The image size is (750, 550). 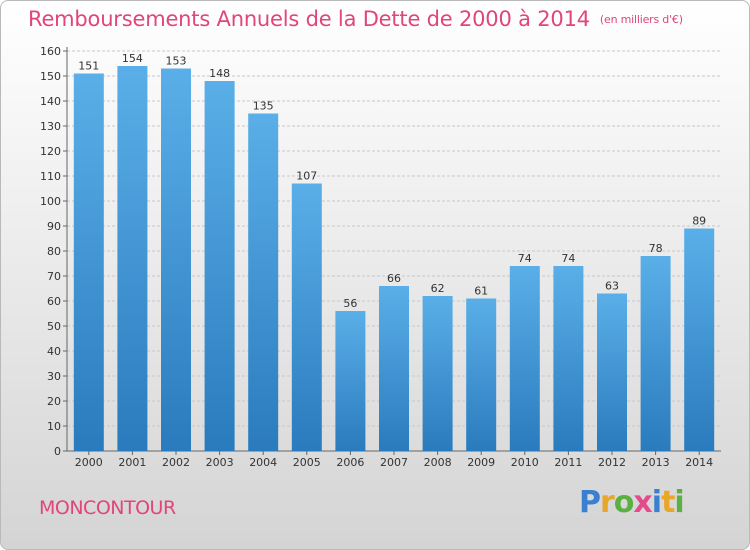 I want to click on x-tick-label-2010: 2010, so click(x=525, y=462).